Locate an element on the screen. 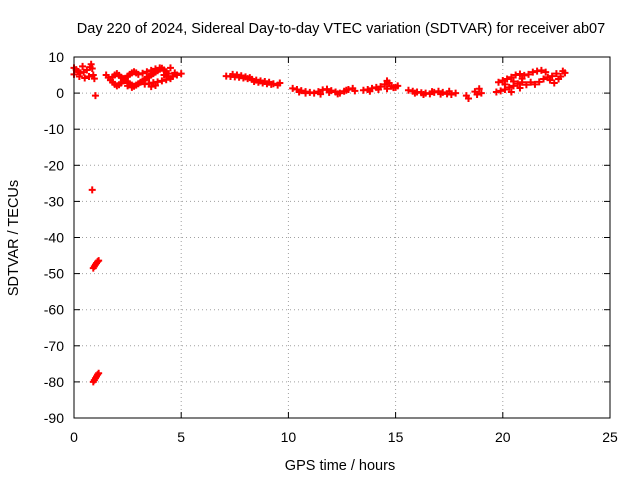 This screenshot has height=480, width=640. x-tick-label: 15 is located at coordinates (396, 437).